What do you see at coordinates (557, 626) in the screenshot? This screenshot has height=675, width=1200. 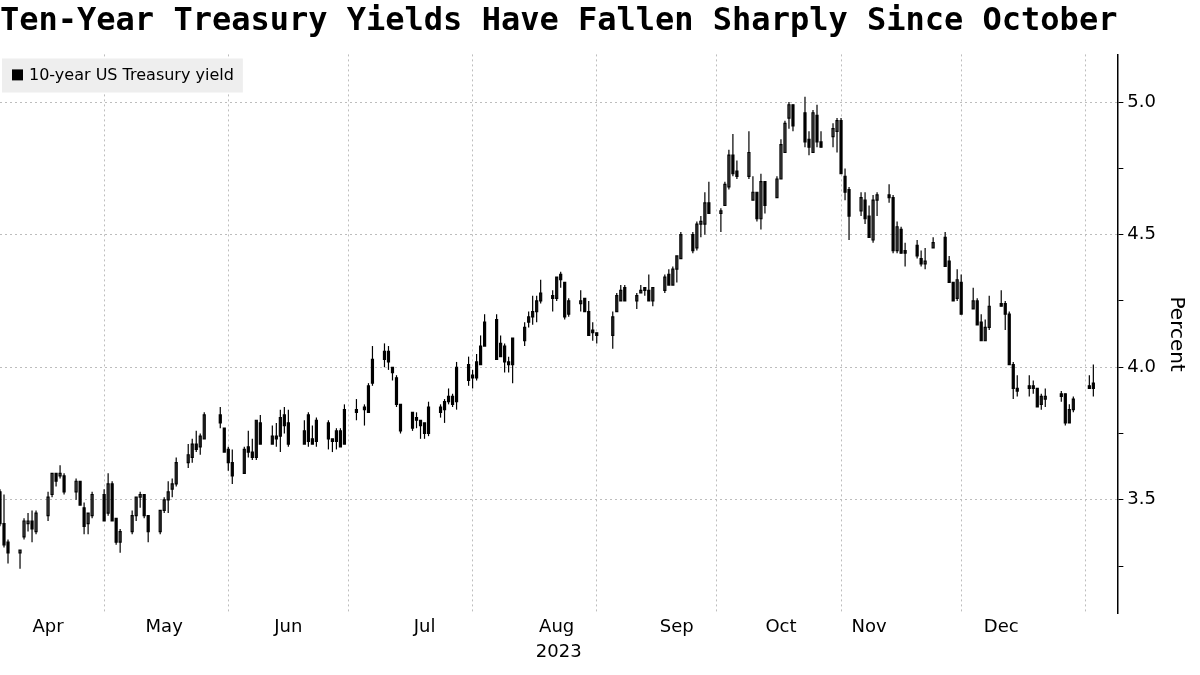 I see `x-tick-label: Aug` at bounding box center [557, 626].